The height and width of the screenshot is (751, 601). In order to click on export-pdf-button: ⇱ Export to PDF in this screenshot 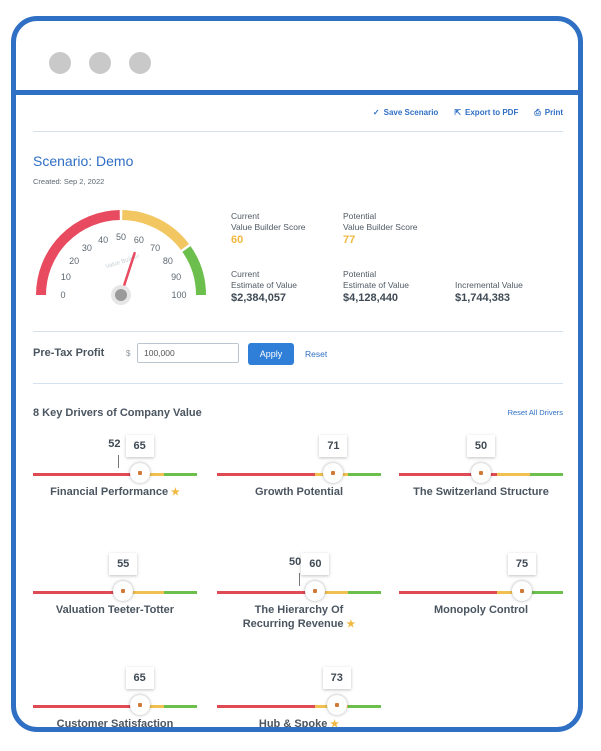, I will do `click(486, 112)`.